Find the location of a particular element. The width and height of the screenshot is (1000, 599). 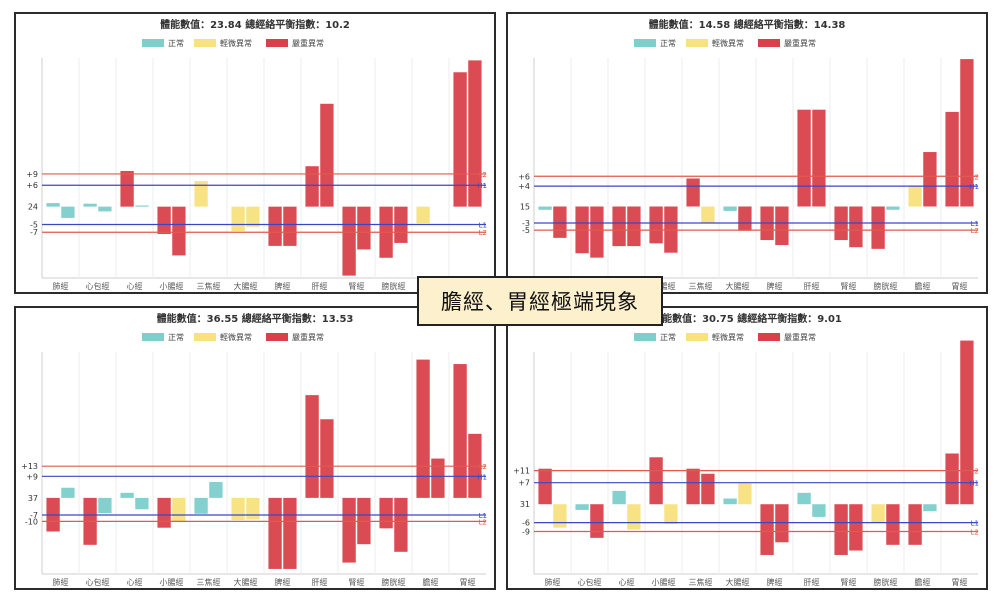

baseline-label: 37 is located at coordinates (33, 498).